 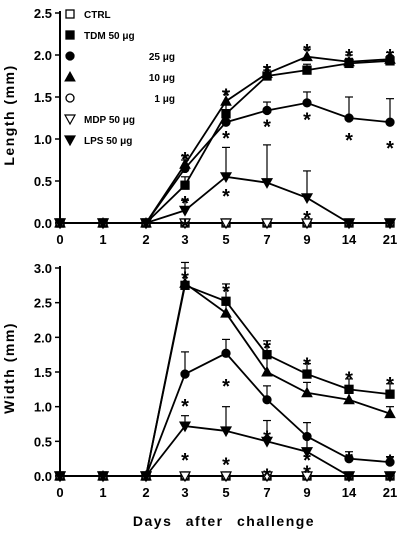 What do you see at coordinates (43, 181) in the screenshot?
I see `length-y-tick-label: 0.5` at bounding box center [43, 181].